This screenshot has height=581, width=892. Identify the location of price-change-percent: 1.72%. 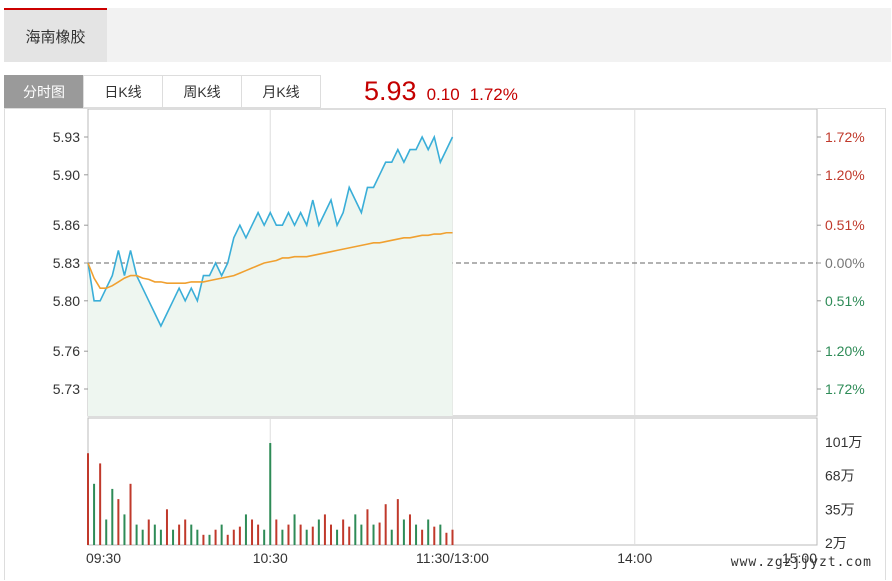
(493, 94).